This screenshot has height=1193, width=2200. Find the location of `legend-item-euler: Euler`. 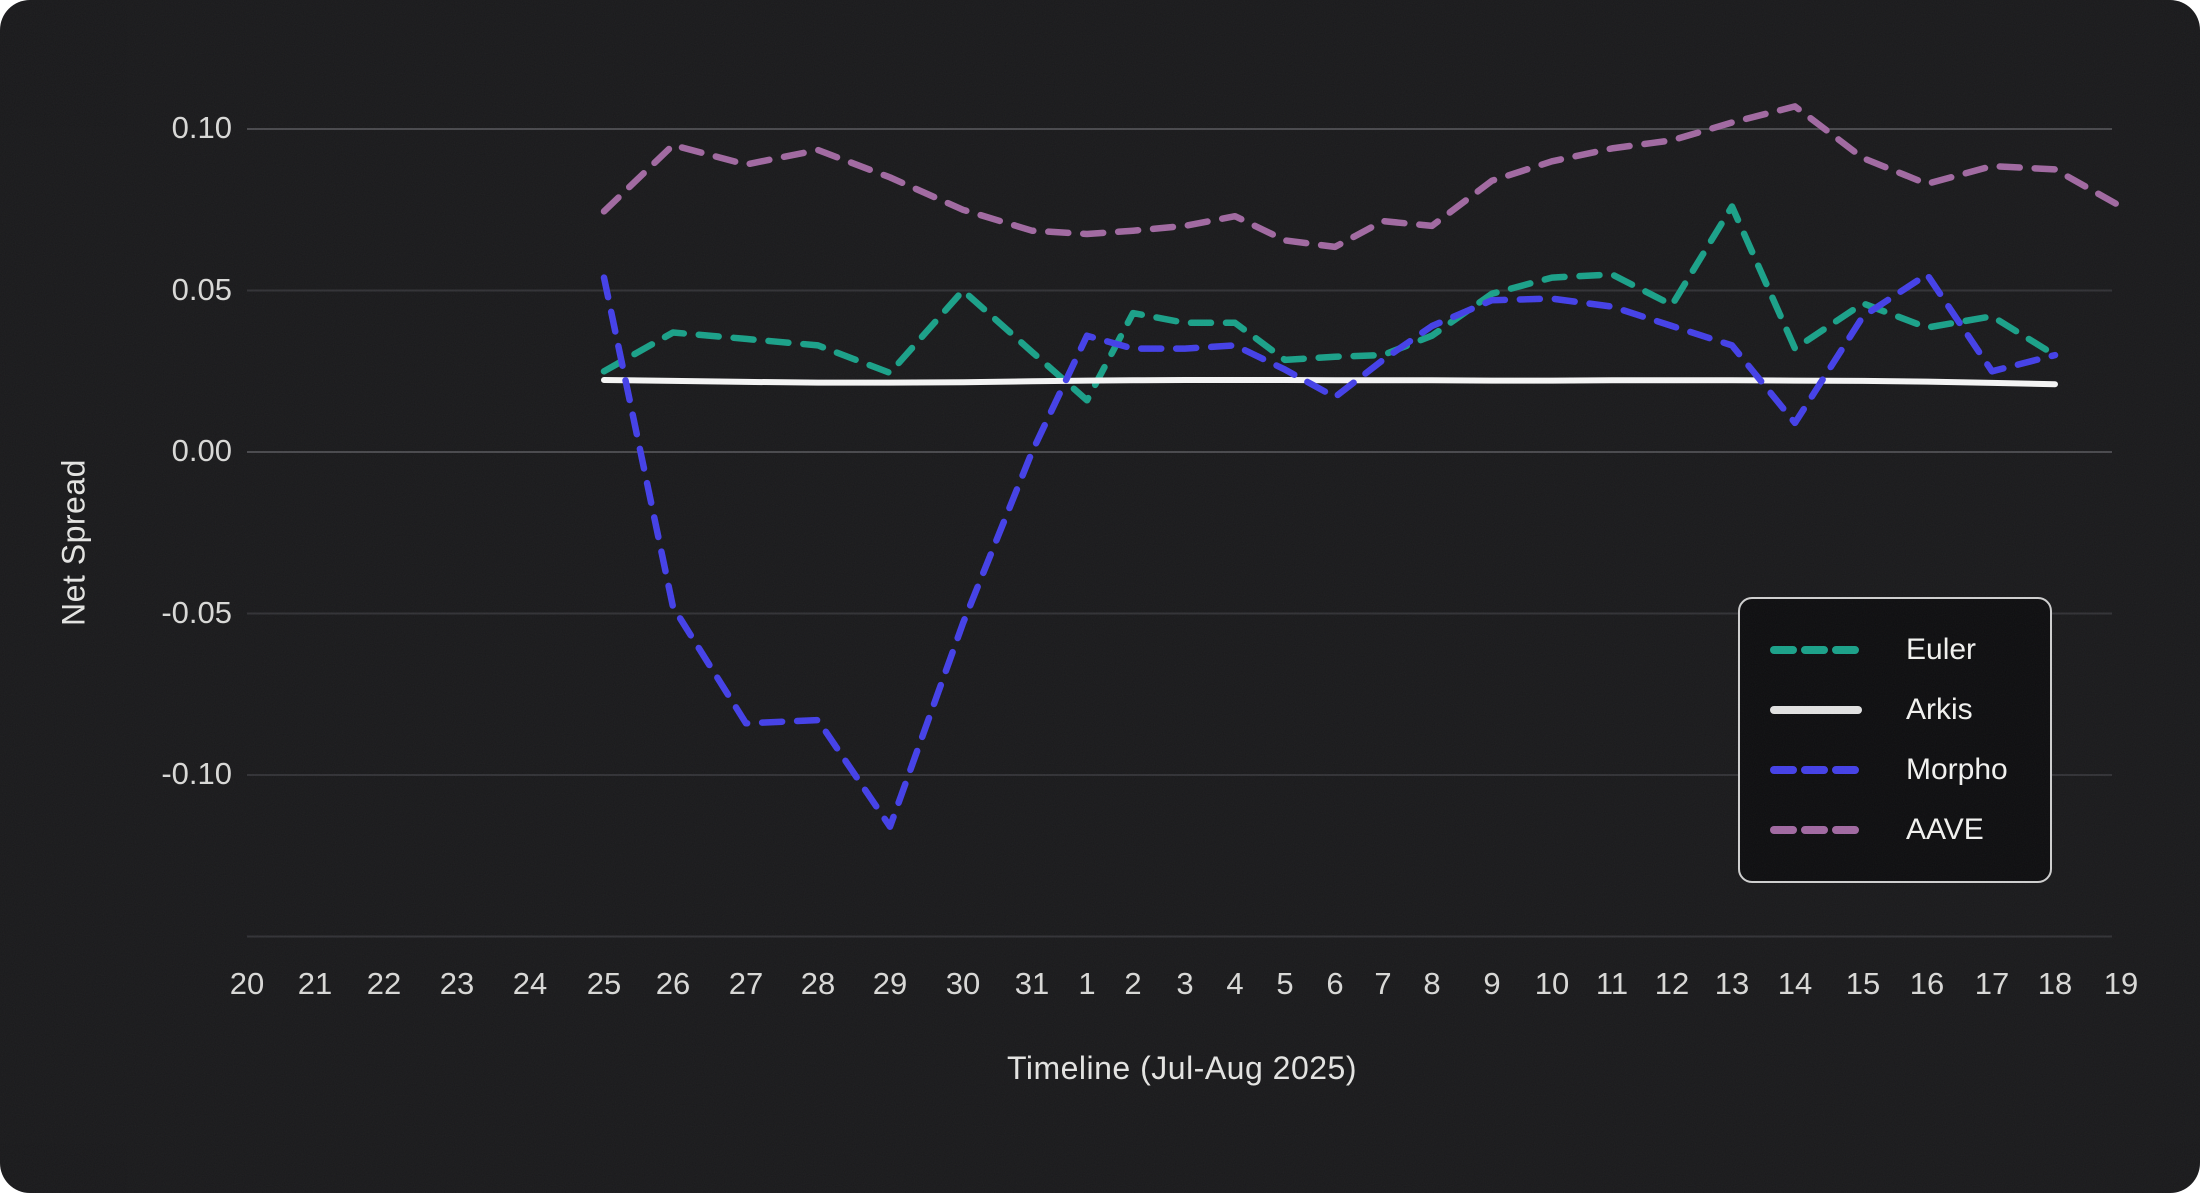

legend-item-euler: Euler is located at coordinates (1910, 650).